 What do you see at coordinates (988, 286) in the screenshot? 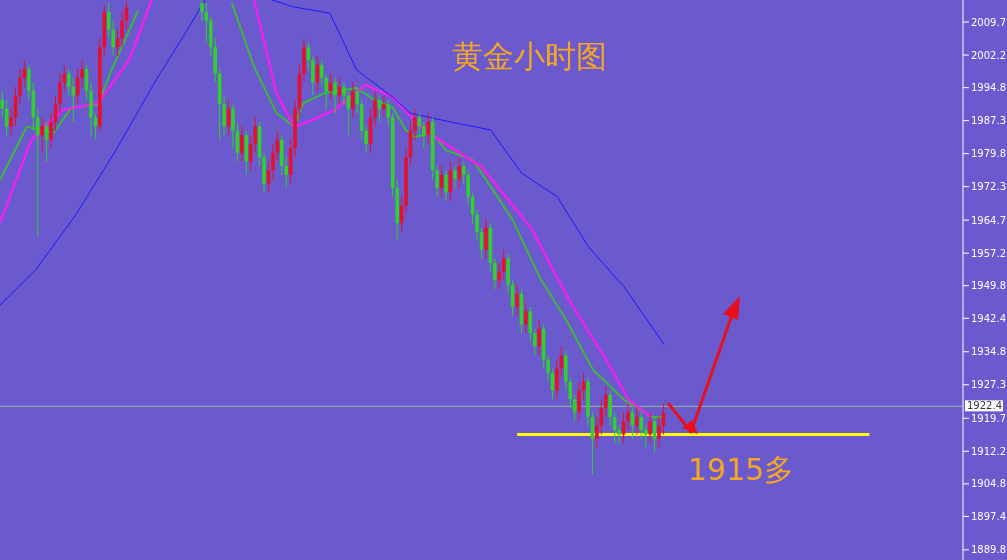
I see `y-tick-label: 1949.8` at bounding box center [988, 286].